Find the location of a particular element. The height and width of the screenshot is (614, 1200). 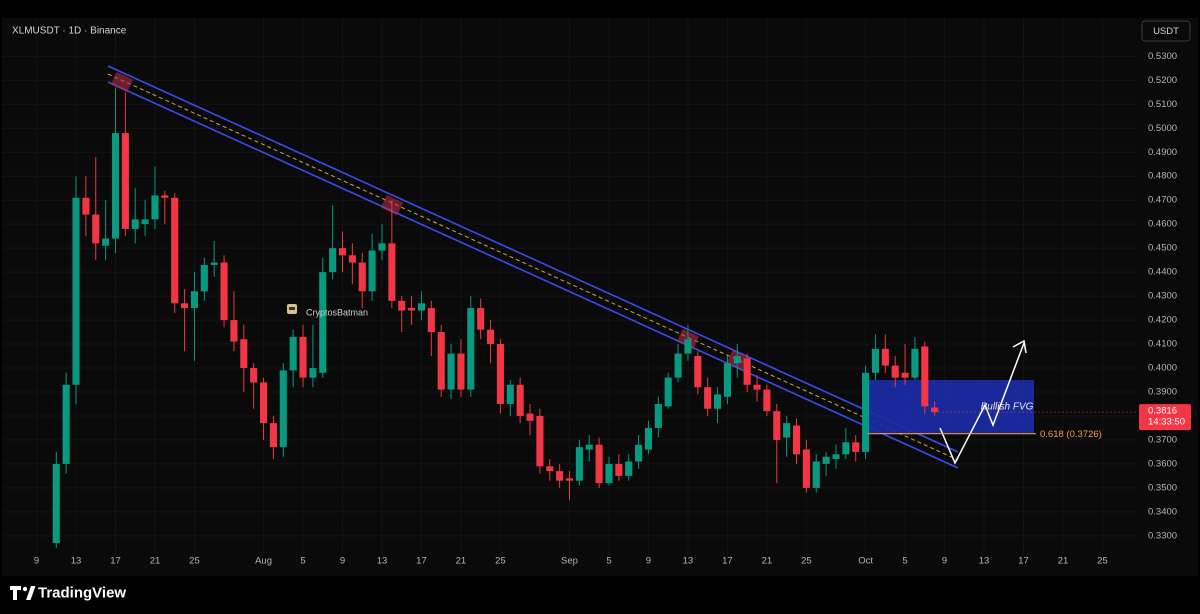

x-tick-label: Aug is located at coordinates (263, 561).